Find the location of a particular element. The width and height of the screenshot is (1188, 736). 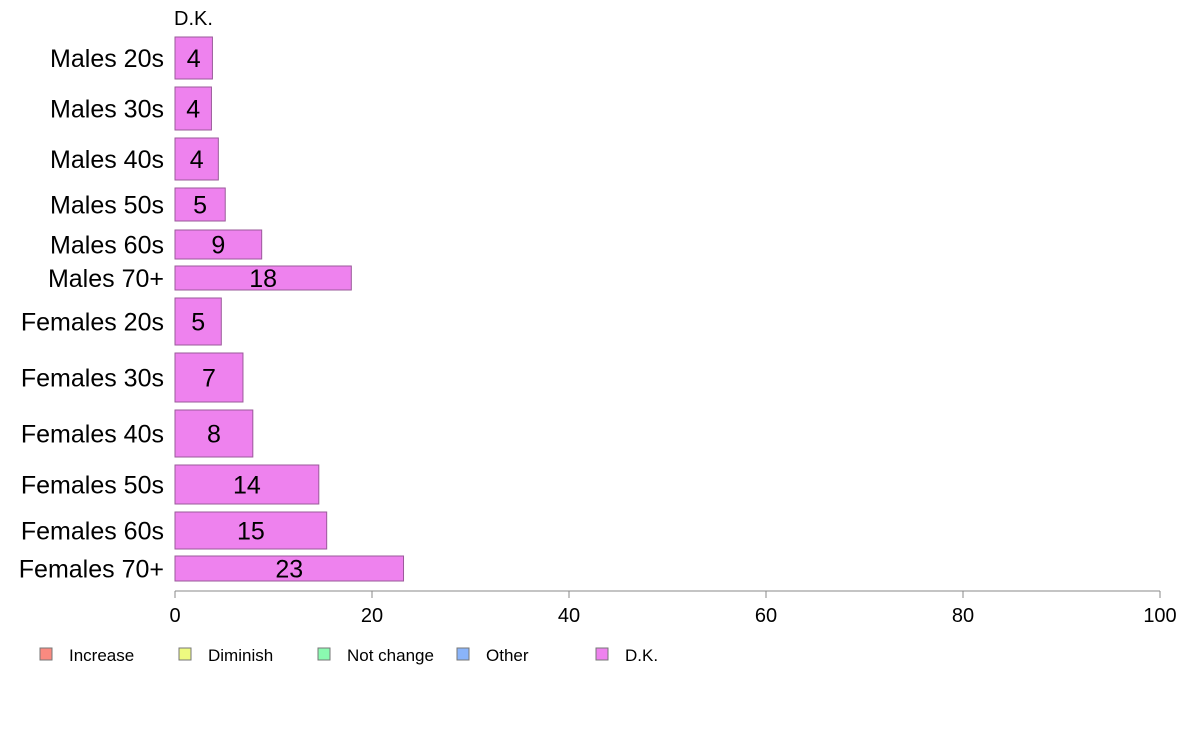

x-tick-label: 40 is located at coordinates (569, 616).